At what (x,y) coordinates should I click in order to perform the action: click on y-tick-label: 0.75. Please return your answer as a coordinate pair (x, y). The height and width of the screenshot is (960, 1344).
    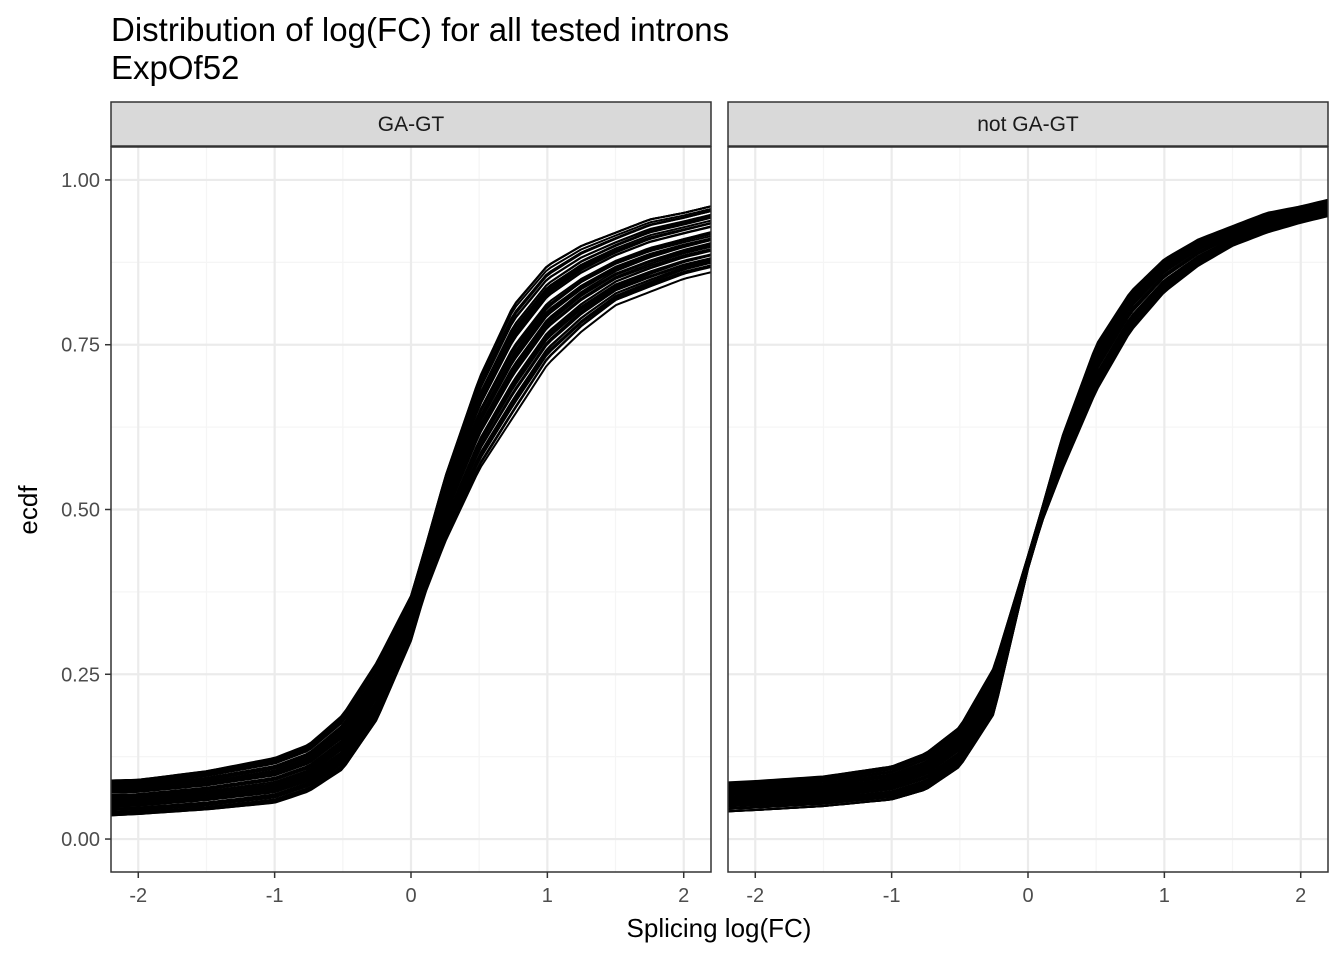
    Looking at the image, I should click on (80, 346).